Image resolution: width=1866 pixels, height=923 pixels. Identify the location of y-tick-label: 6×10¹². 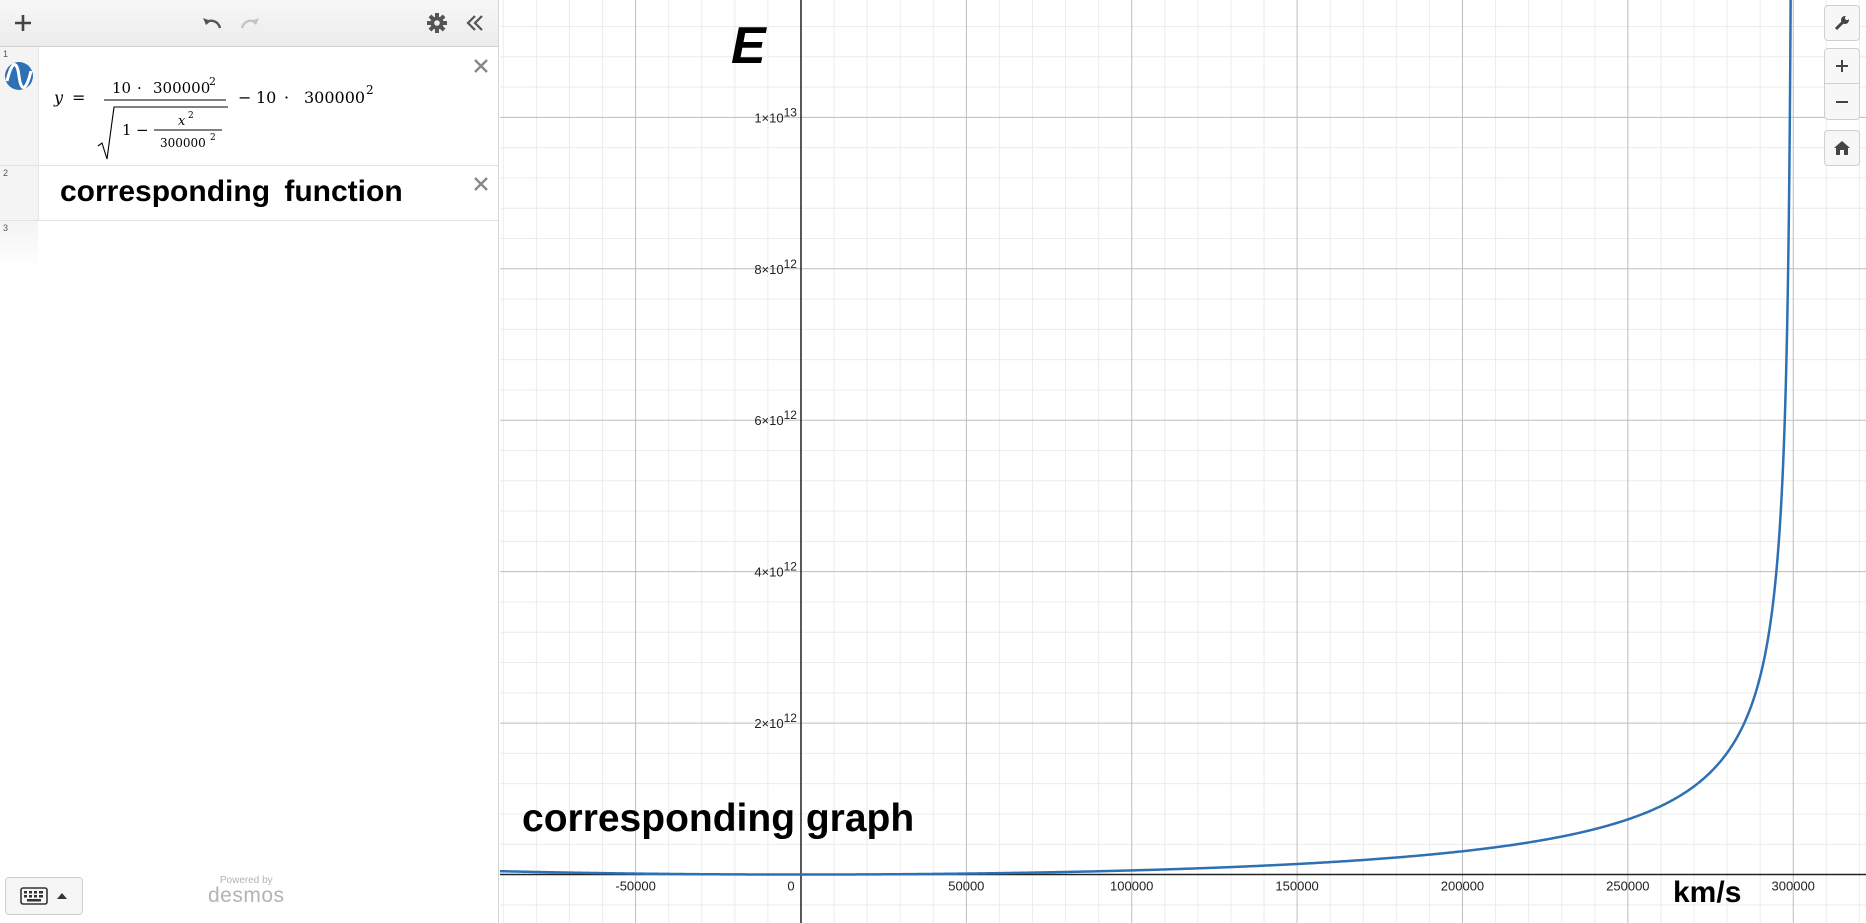
(775, 418).